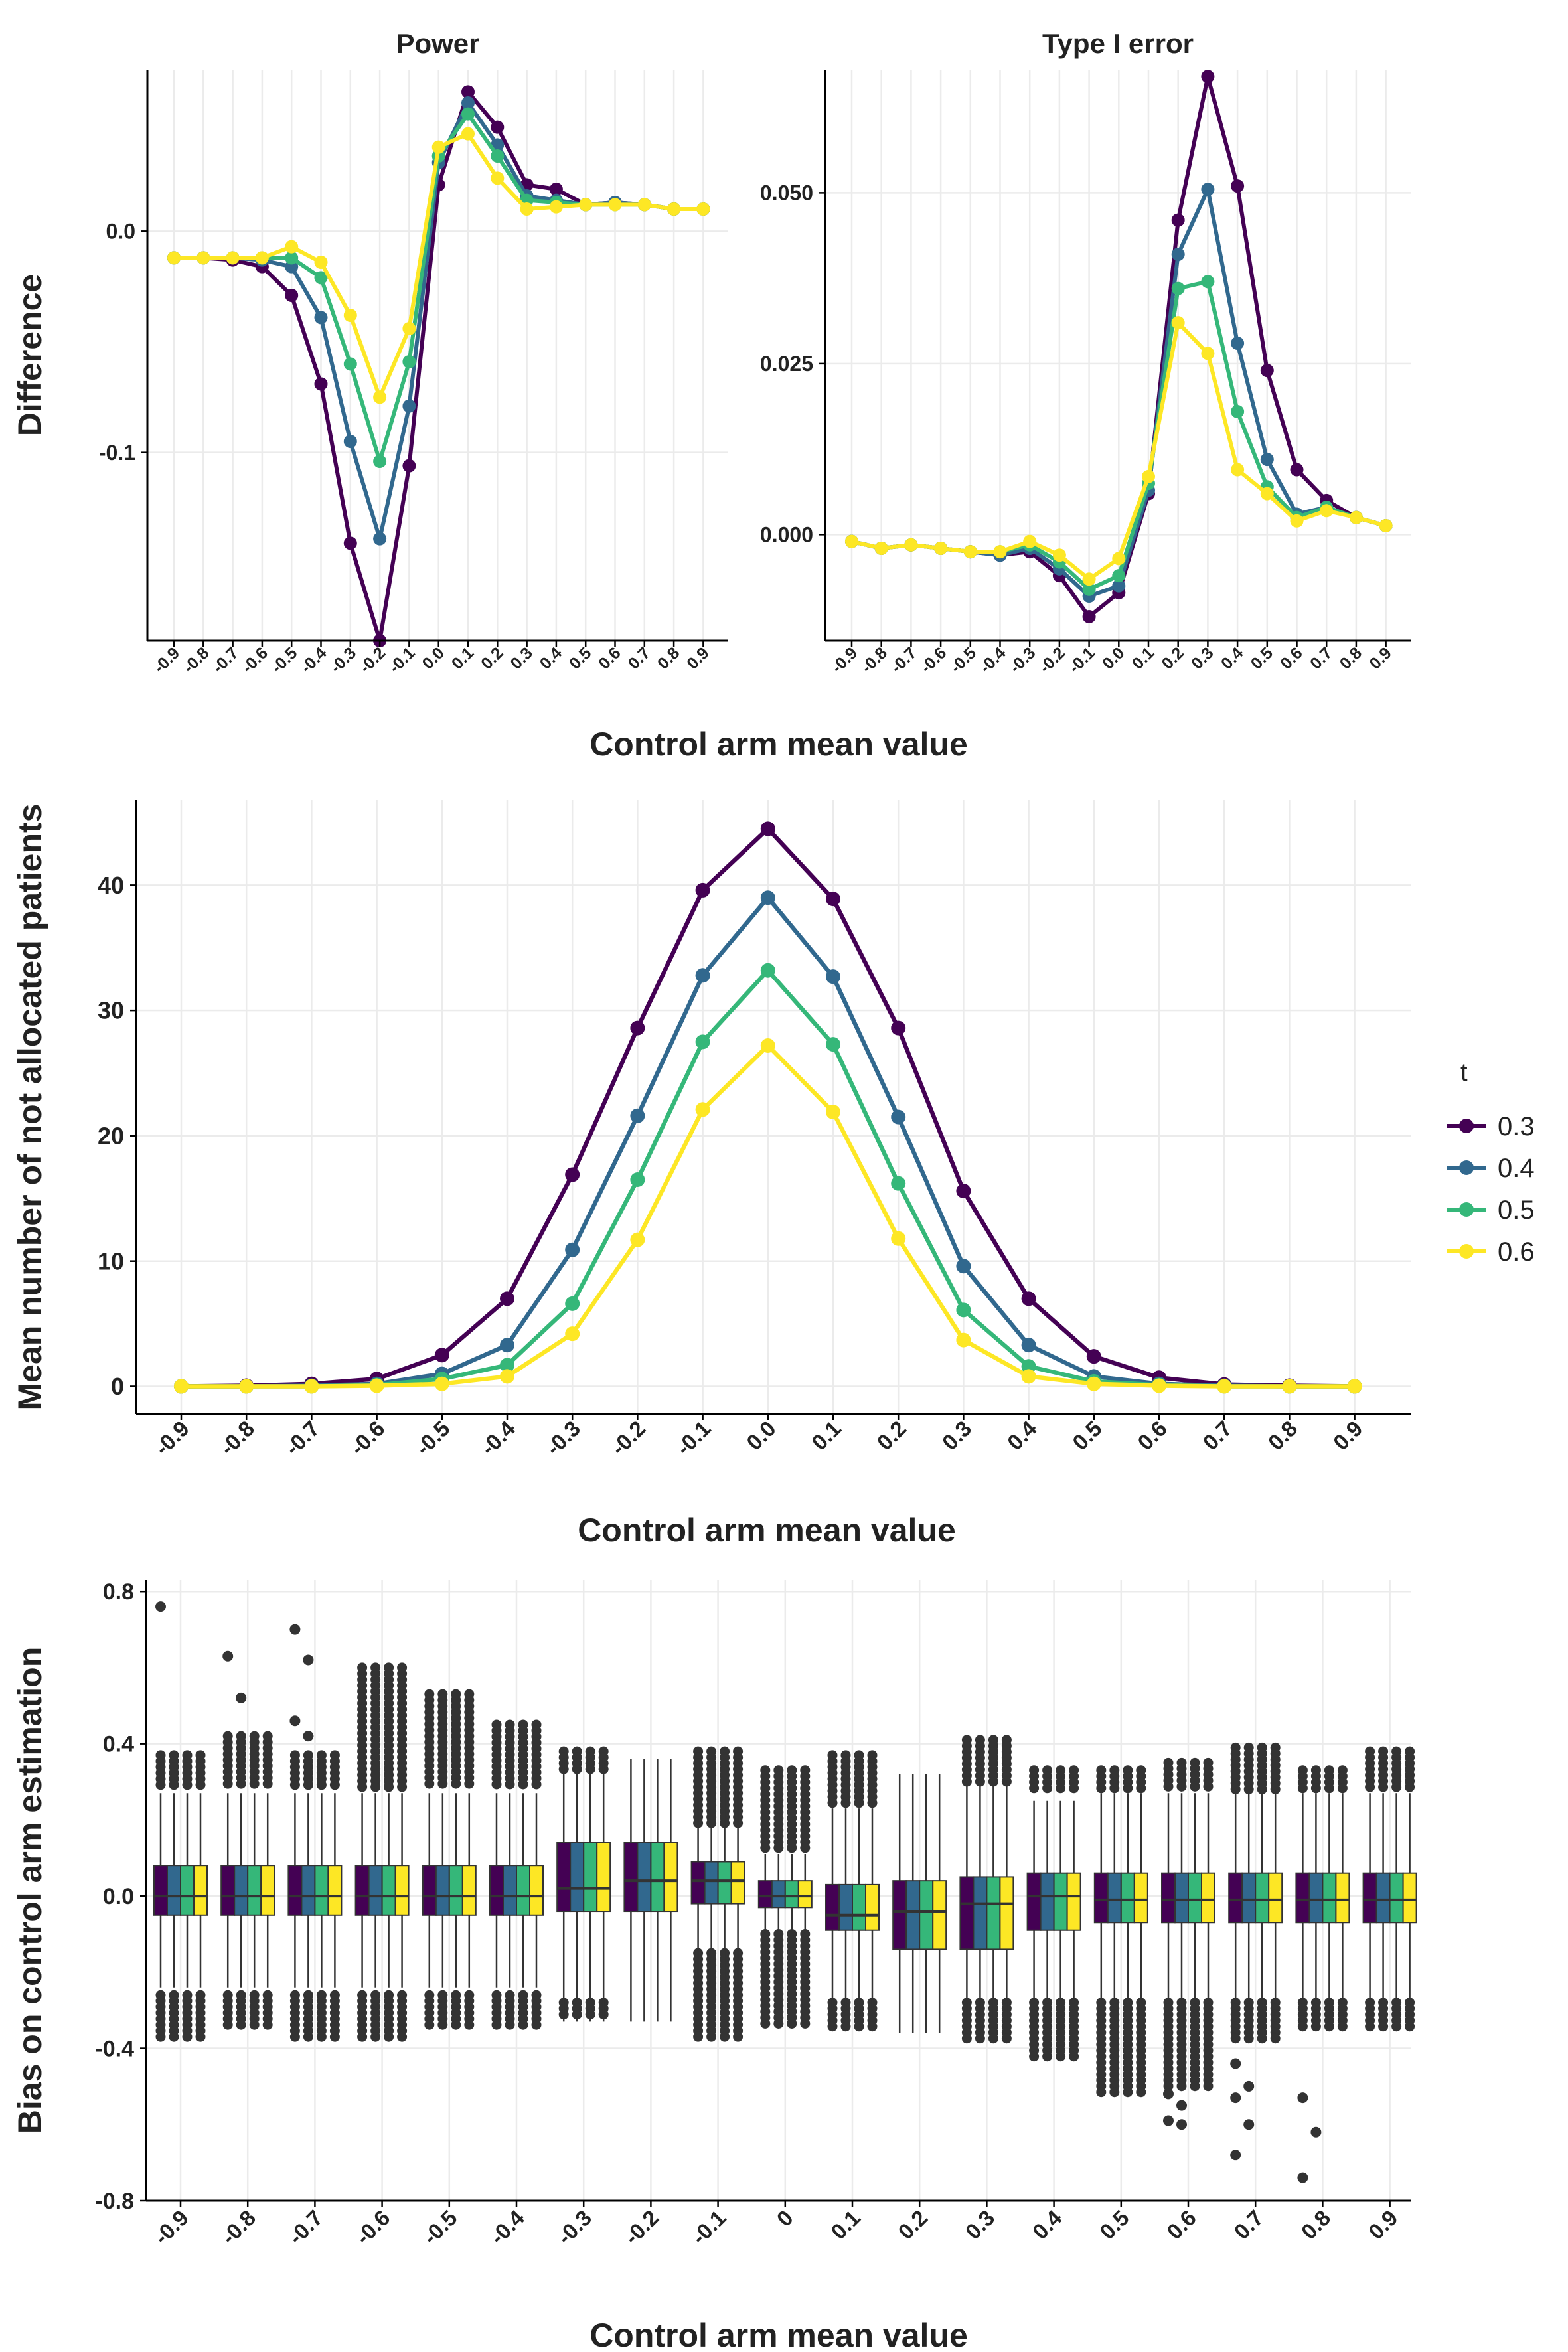  What do you see at coordinates (767, 1531) in the screenshot?
I see `notalloc-xlabel: Control arm mean value` at bounding box center [767, 1531].